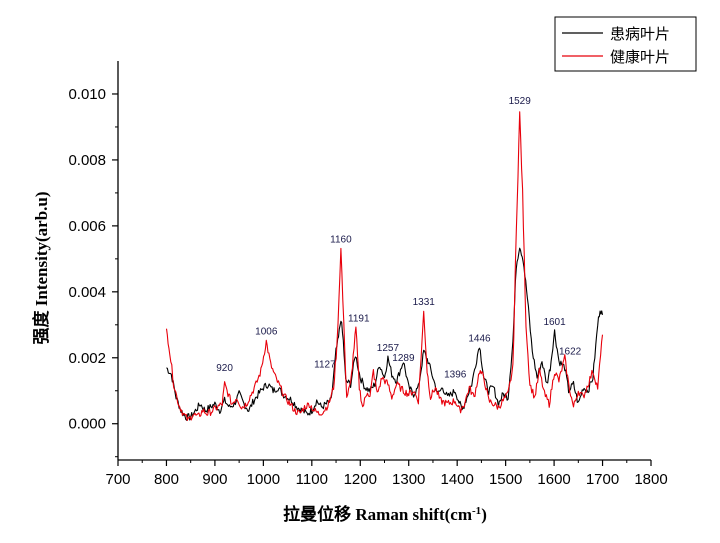 The height and width of the screenshot is (543, 720). Describe the element at coordinates (408, 479) in the screenshot. I see `x-tick-label: 1300` at that location.